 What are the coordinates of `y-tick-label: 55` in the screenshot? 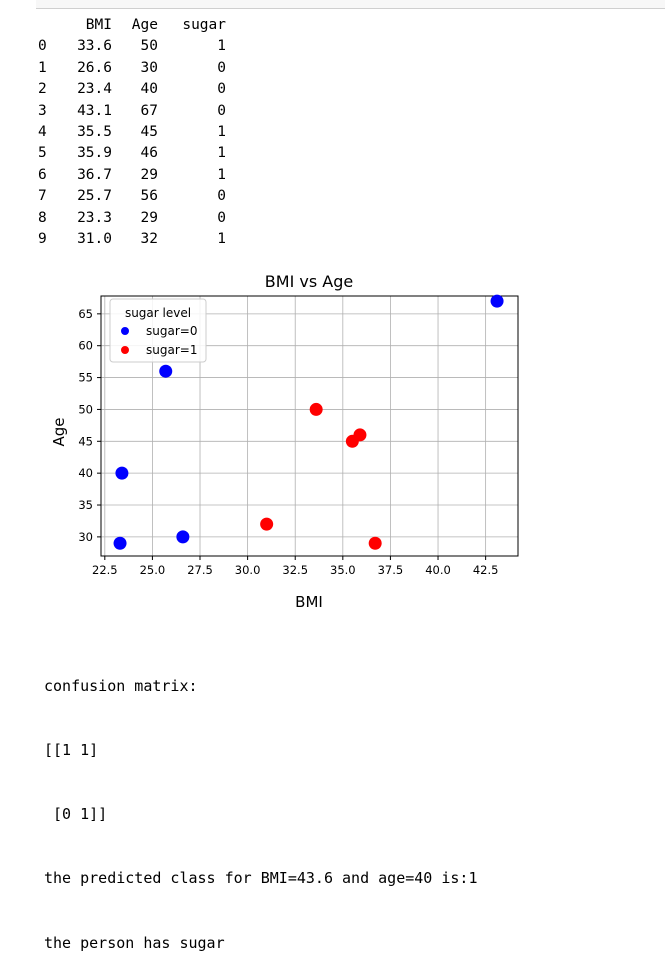 It's located at (85, 378).